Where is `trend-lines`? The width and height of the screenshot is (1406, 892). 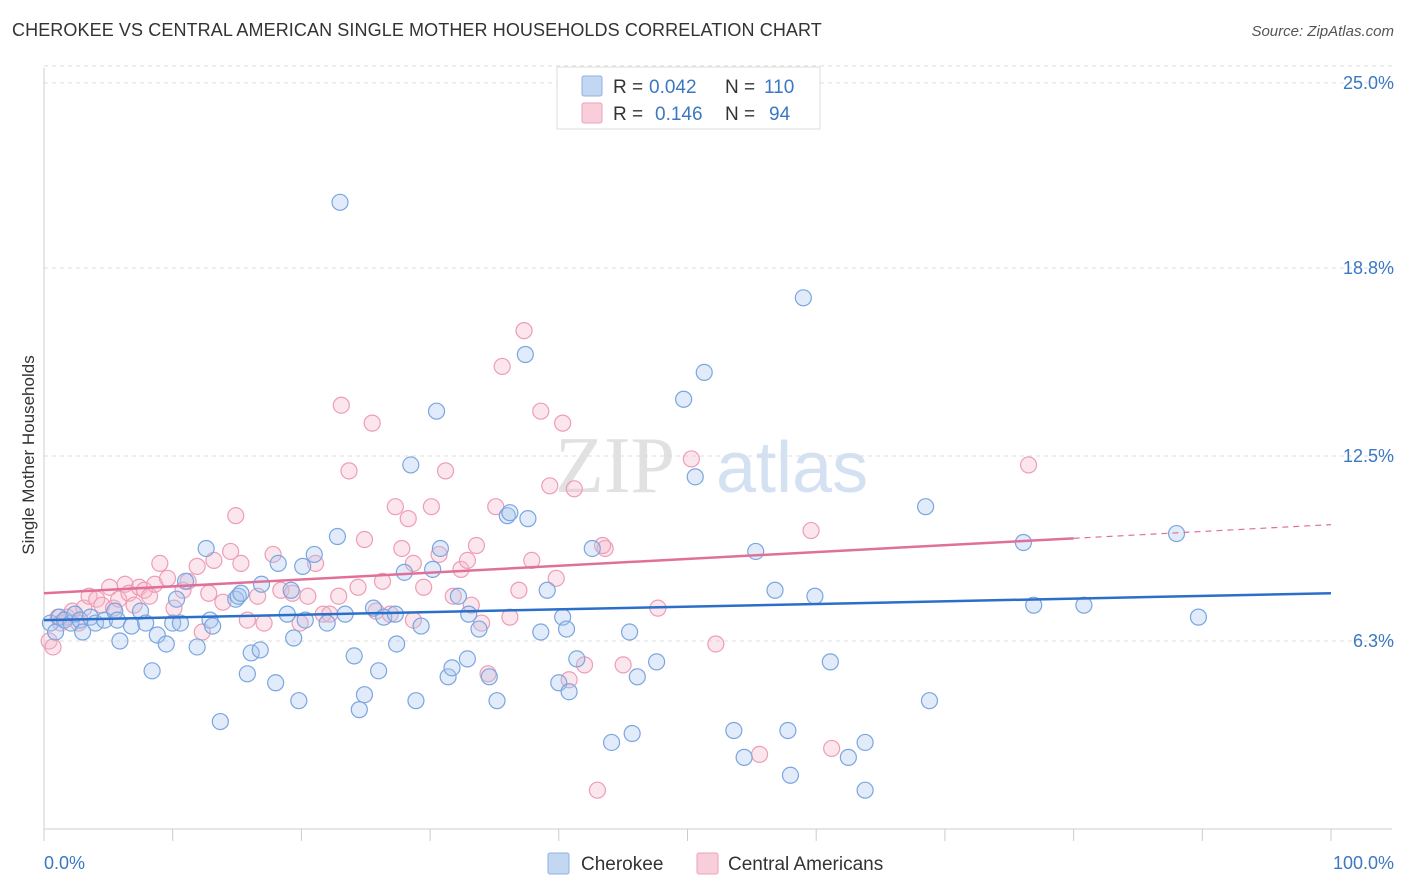
trend-lines is located at coordinates (687, 573).